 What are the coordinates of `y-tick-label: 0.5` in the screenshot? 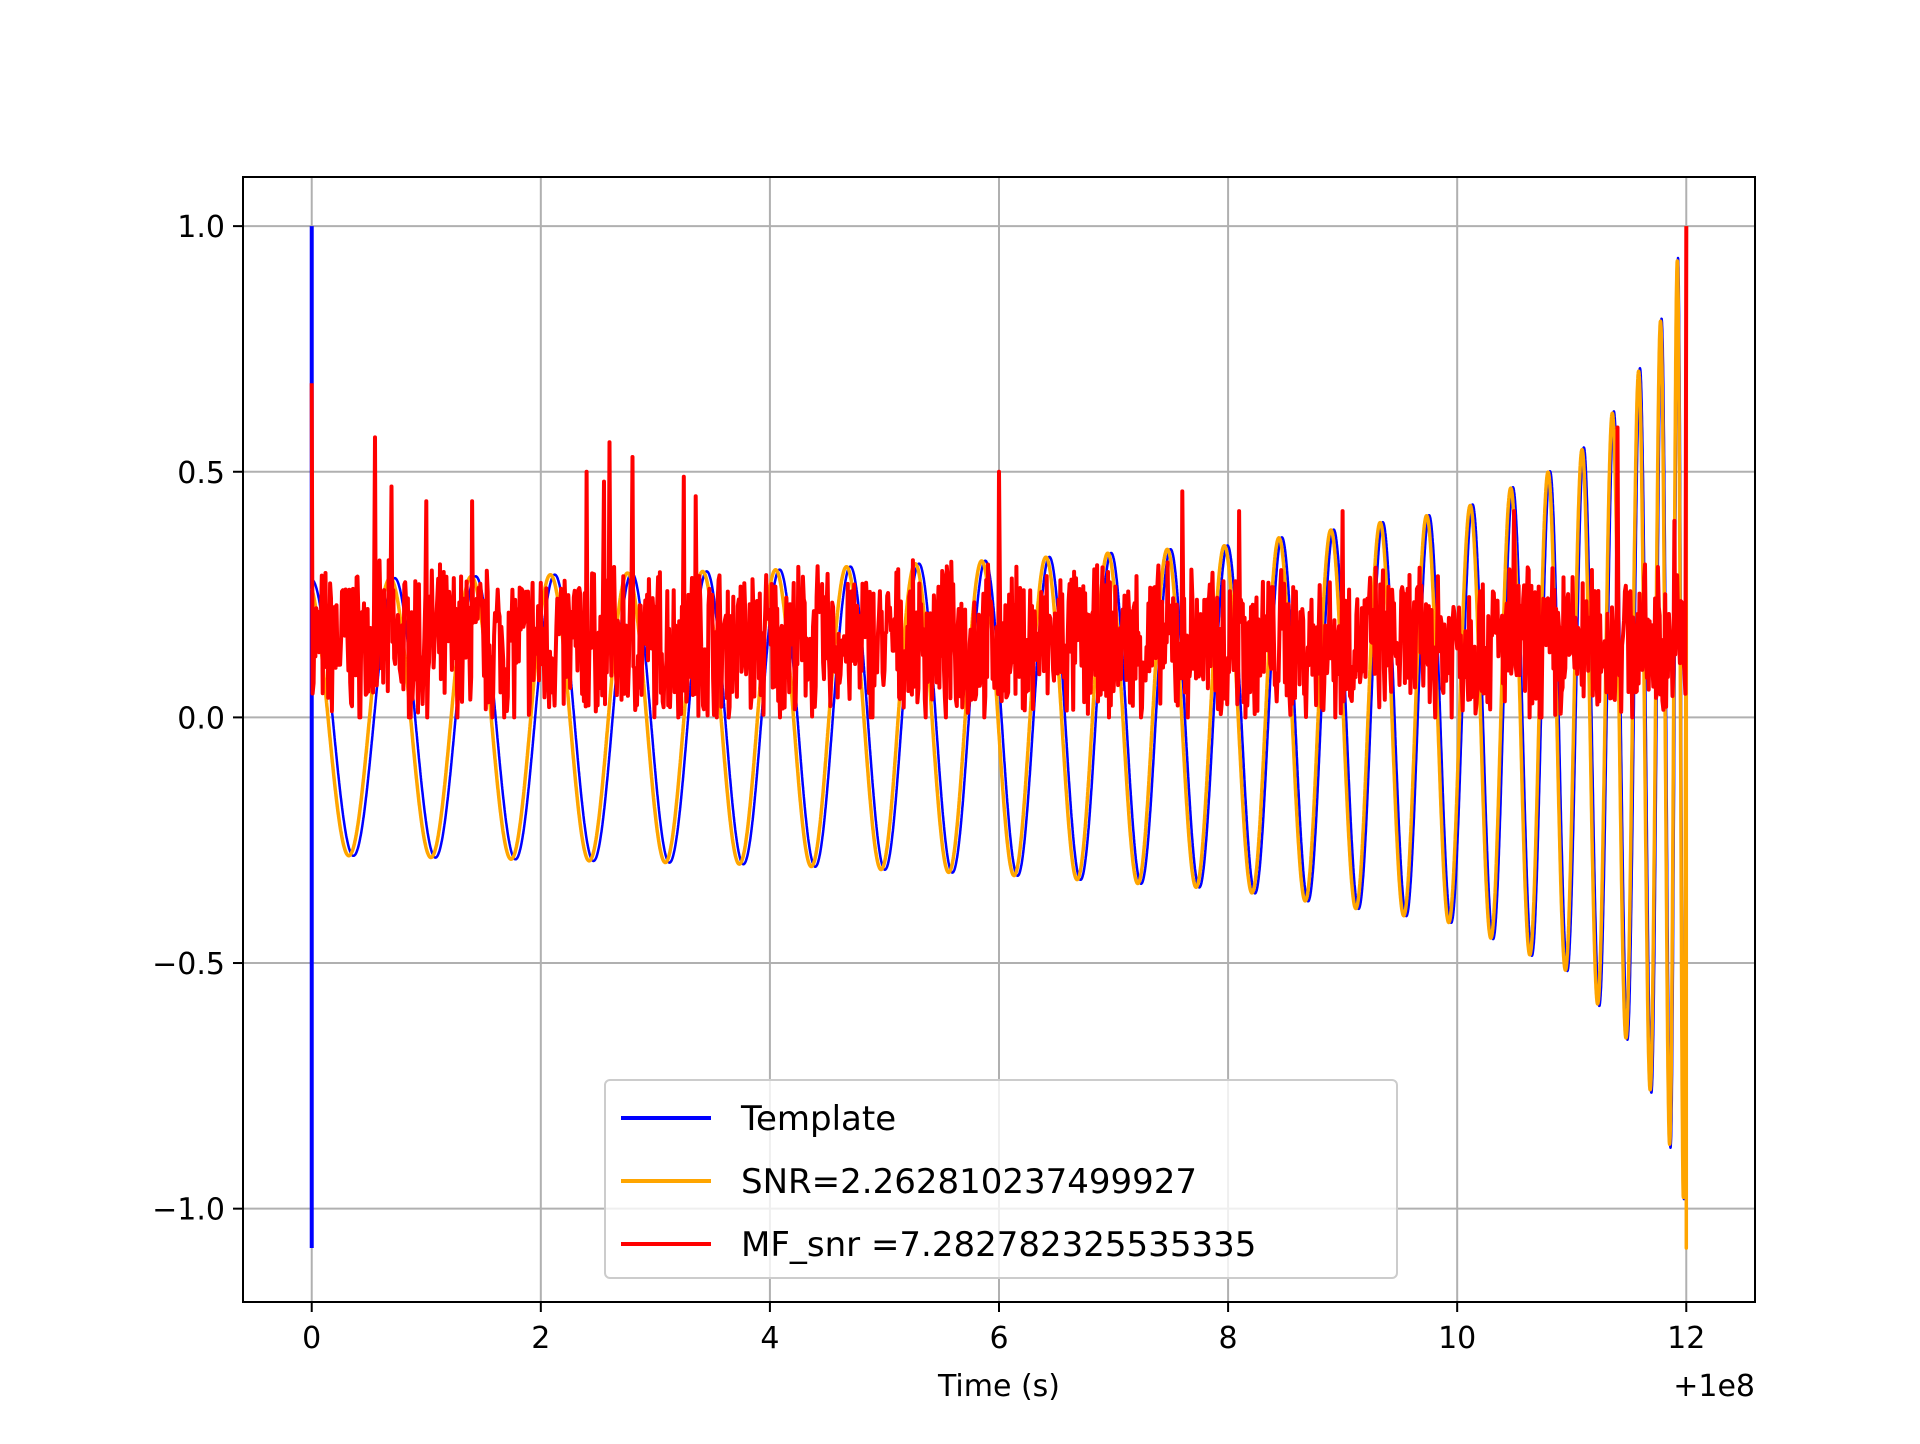 It's located at (201, 473).